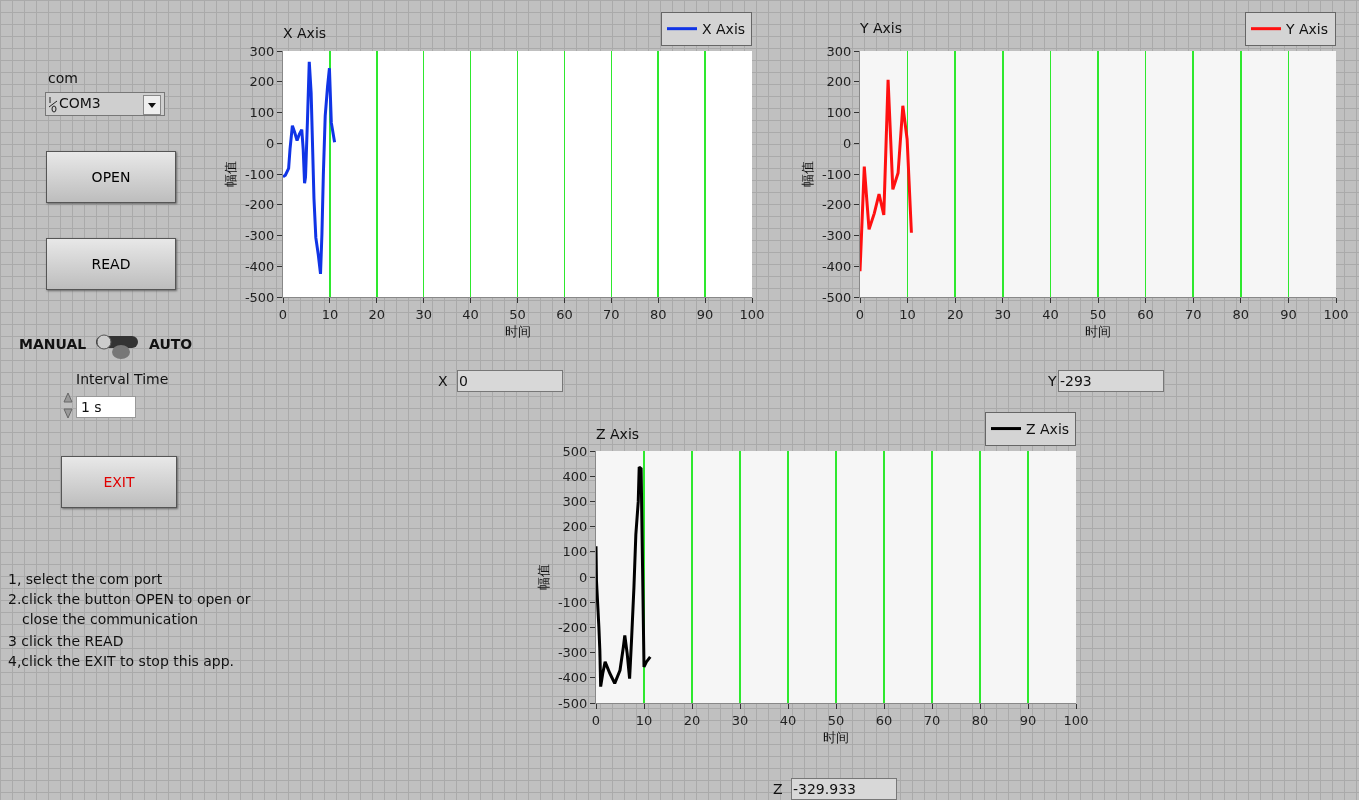 The image size is (1359, 800). What do you see at coordinates (1048, 429) in the screenshot?
I see `legend-label: Z Axis` at bounding box center [1048, 429].